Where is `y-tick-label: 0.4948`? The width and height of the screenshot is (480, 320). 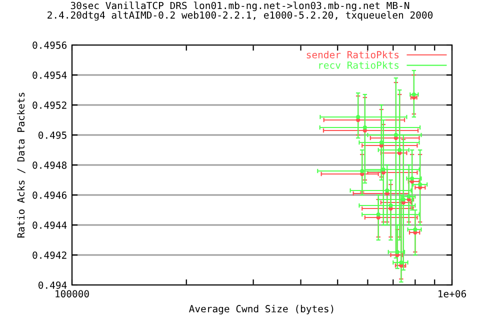 y-tick-label: 0.4948 is located at coordinates (49, 165).